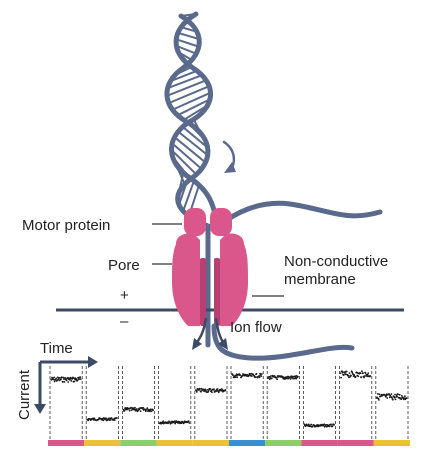  Describe the element at coordinates (208, 222) in the screenshot. I see `motor-protein` at that location.